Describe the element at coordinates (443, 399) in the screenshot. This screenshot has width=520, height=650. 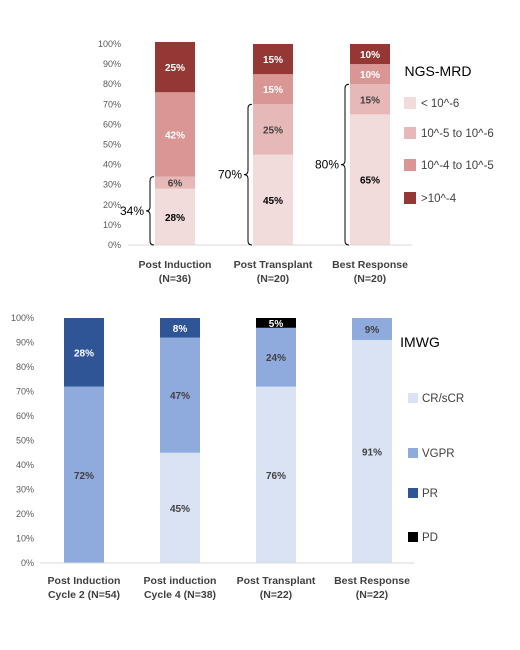
I see `legend-label: CR/sCR` at that location.